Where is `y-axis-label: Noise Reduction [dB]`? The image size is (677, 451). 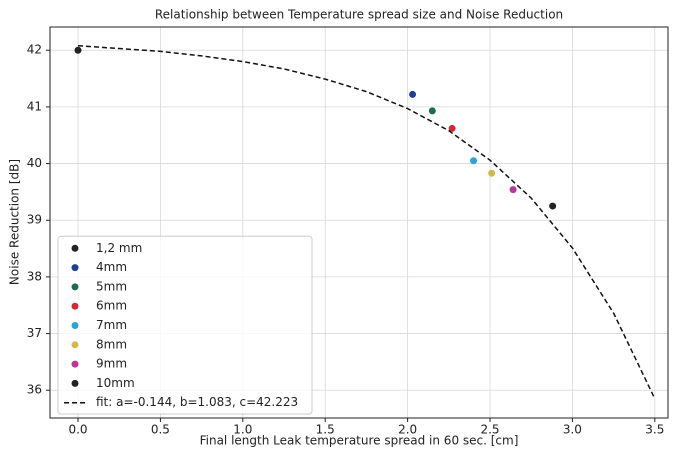
y-axis-label: Noise Reduction [dB] is located at coordinates (15, 222).